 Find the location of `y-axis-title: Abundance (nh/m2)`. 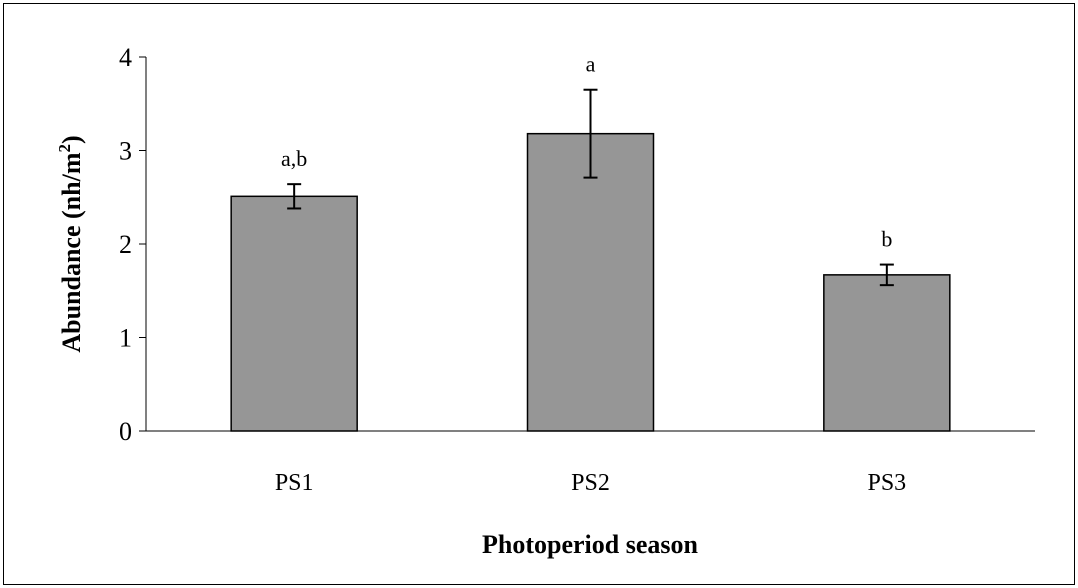

y-axis-title: Abundance (nh/m2) is located at coordinates (70, 243).